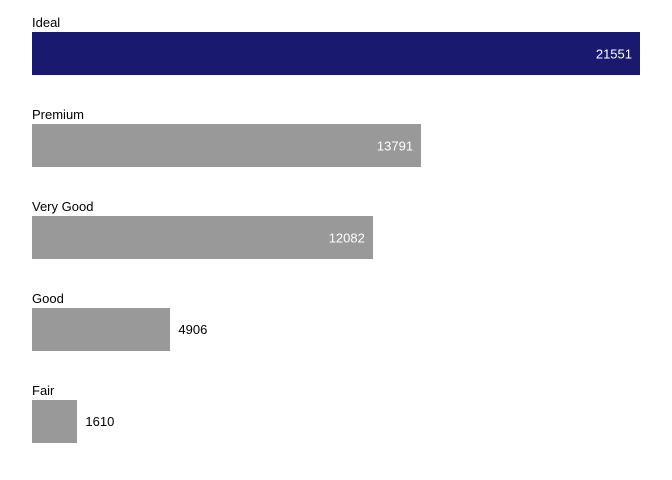 The image size is (672, 480). Describe the element at coordinates (48, 298) in the screenshot. I see `category-label: Good` at that location.